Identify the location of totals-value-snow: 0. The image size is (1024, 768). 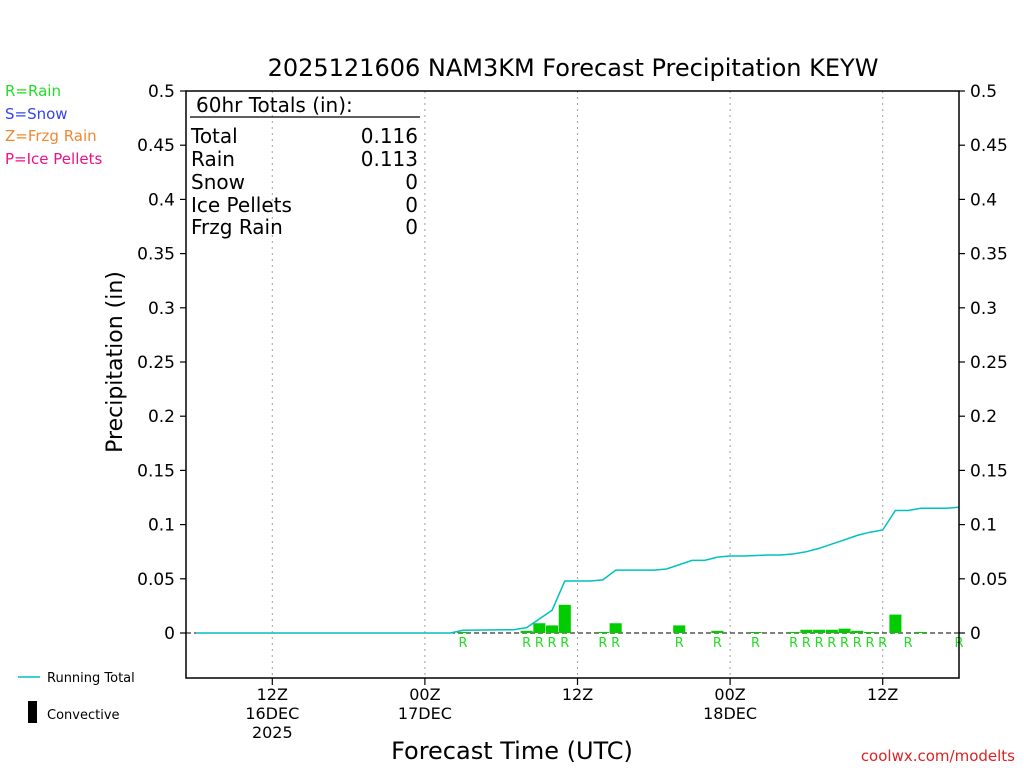
(411, 182).